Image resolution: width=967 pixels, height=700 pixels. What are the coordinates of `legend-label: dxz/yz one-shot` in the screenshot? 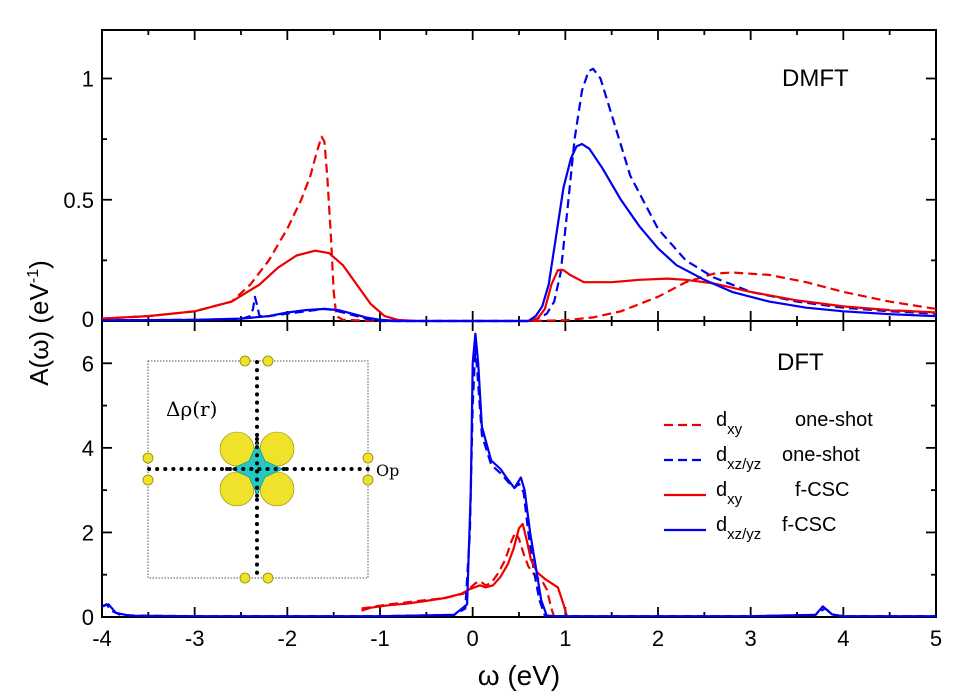 It's located at (788, 458).